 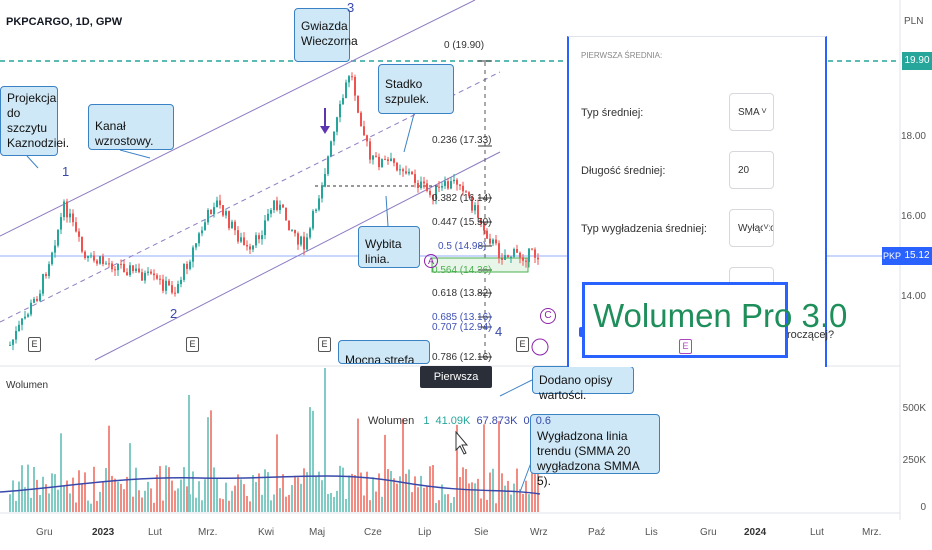 I want to click on callout-channel: Kanał wzrostowy., so click(x=131, y=127).